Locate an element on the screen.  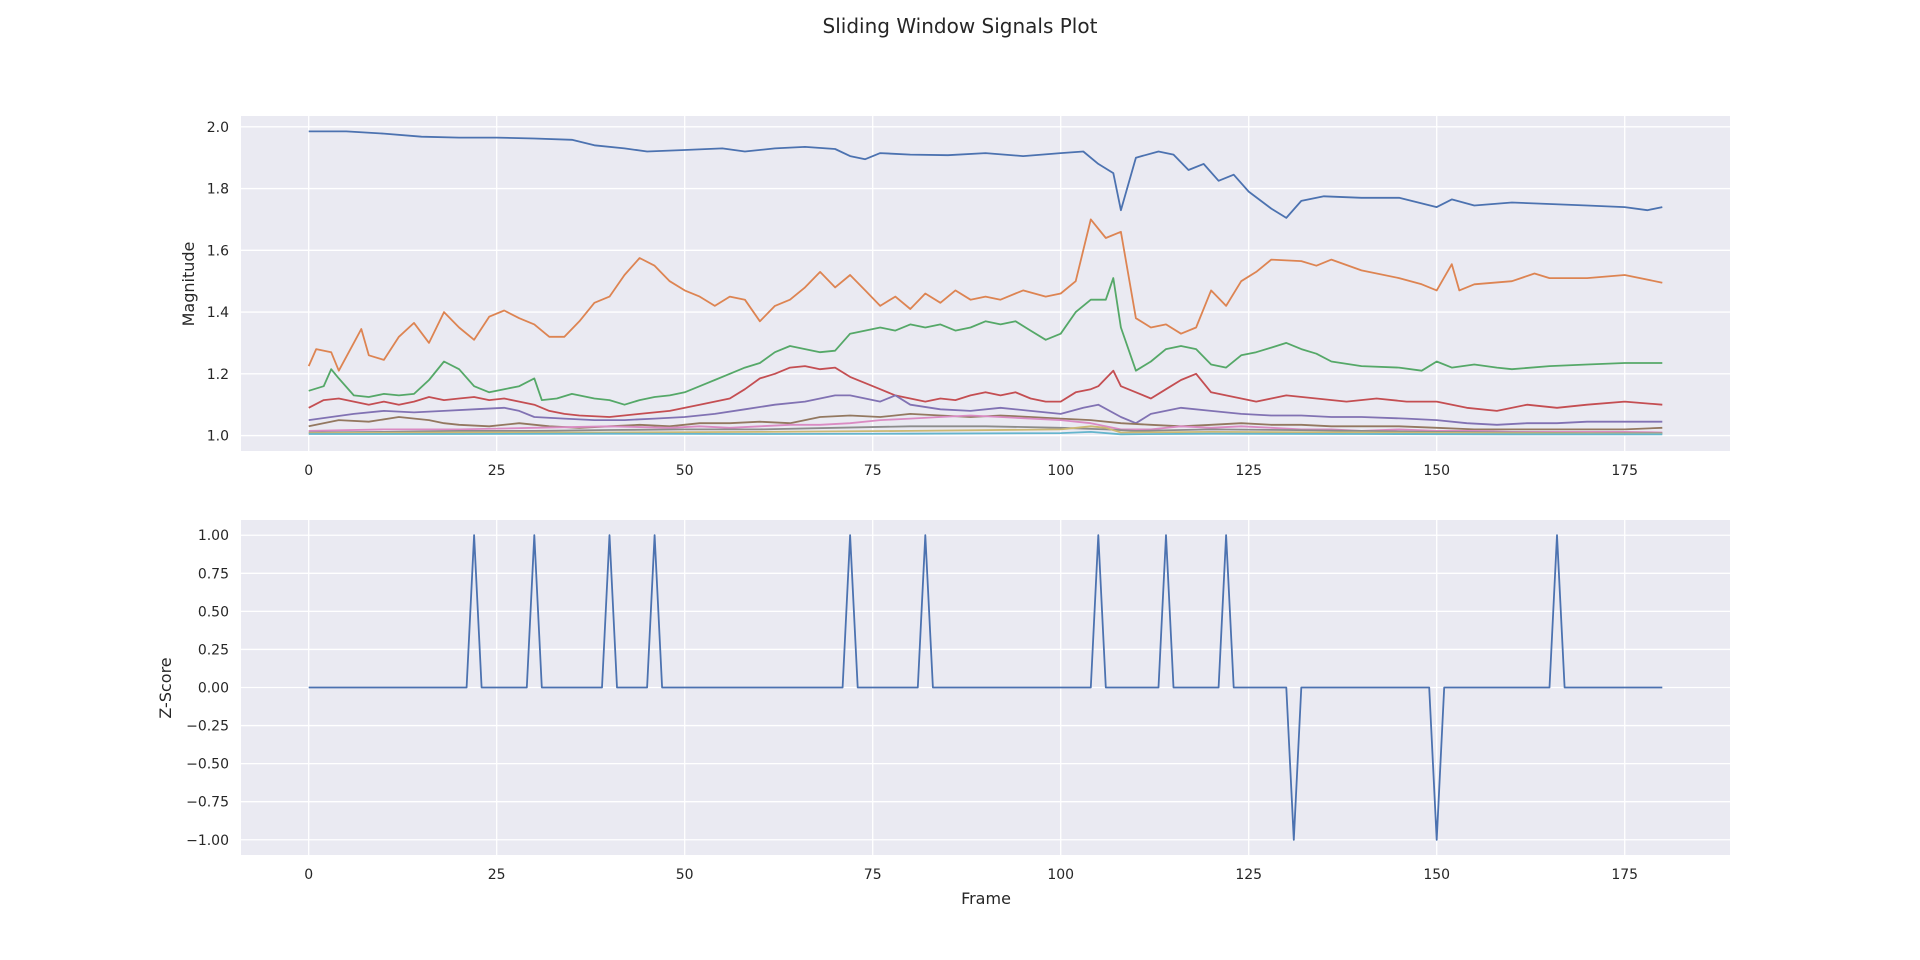
zscore-y-axis-label: Z-Score is located at coordinates (165, 687).